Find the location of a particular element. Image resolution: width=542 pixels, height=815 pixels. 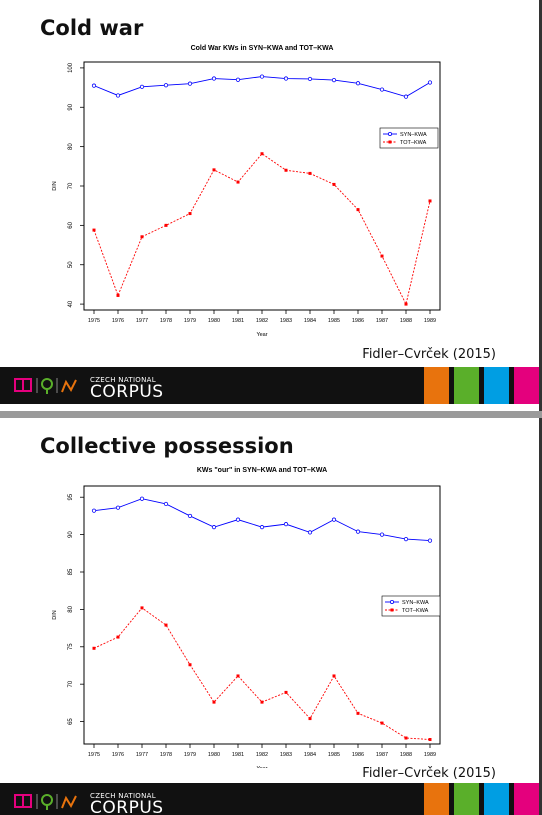

y-tick-label: 50 is located at coordinates (71, 264).